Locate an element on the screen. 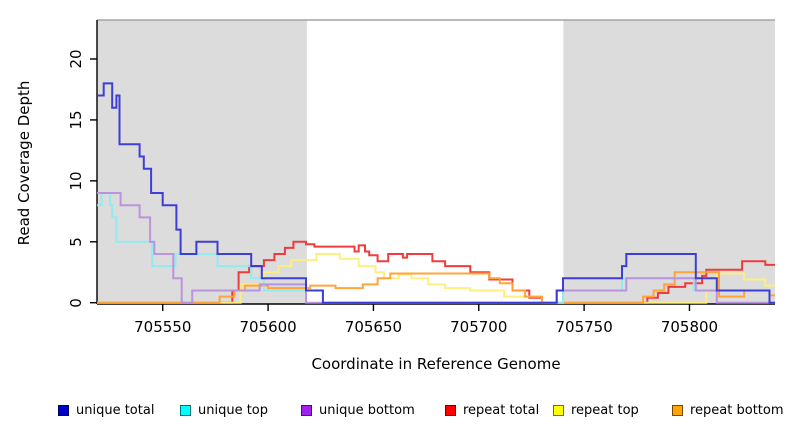 The width and height of the screenshot is (792, 432). legend-label: unique total is located at coordinates (115, 410).